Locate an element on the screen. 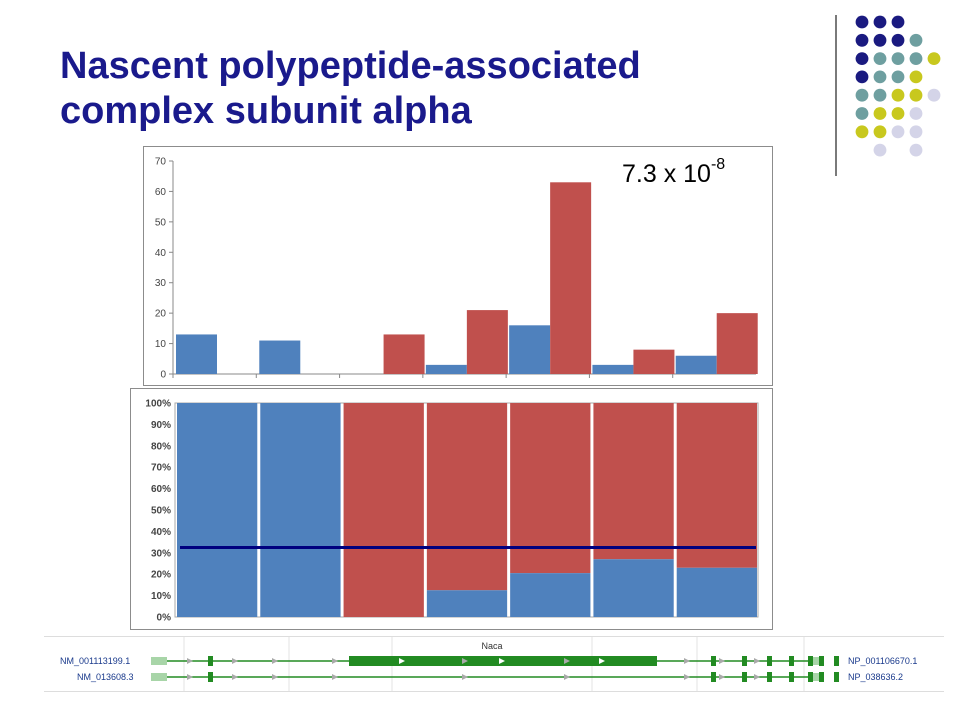 The image size is (960, 720). y-tick-label: 70% is located at coordinates (161, 468).